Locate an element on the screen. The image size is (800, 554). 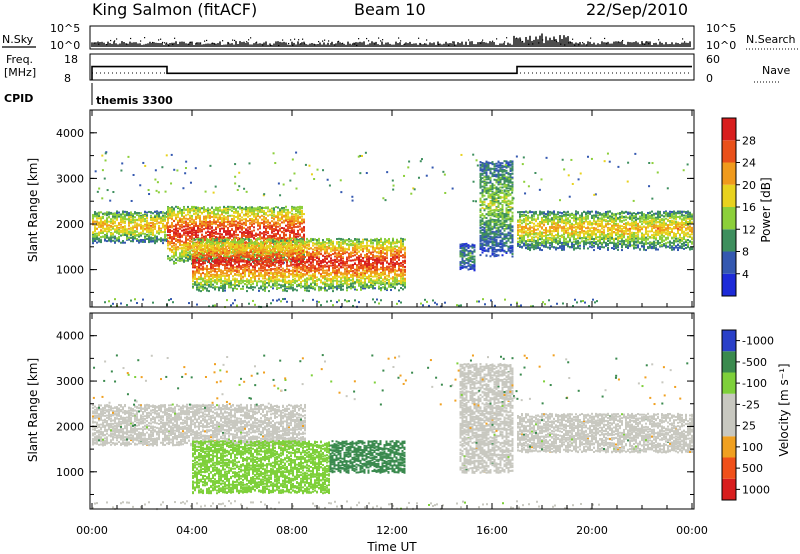
beam-title: Beam 10 is located at coordinates (390, 9).